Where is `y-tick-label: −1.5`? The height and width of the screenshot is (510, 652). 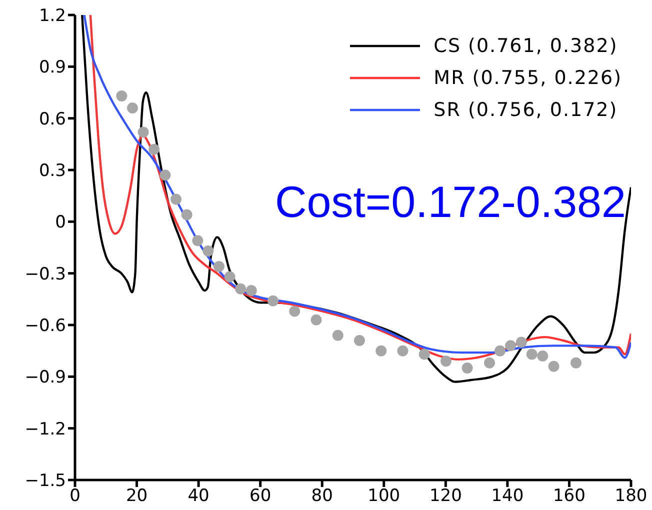 y-tick-label: −1.5 is located at coordinates (45, 481).